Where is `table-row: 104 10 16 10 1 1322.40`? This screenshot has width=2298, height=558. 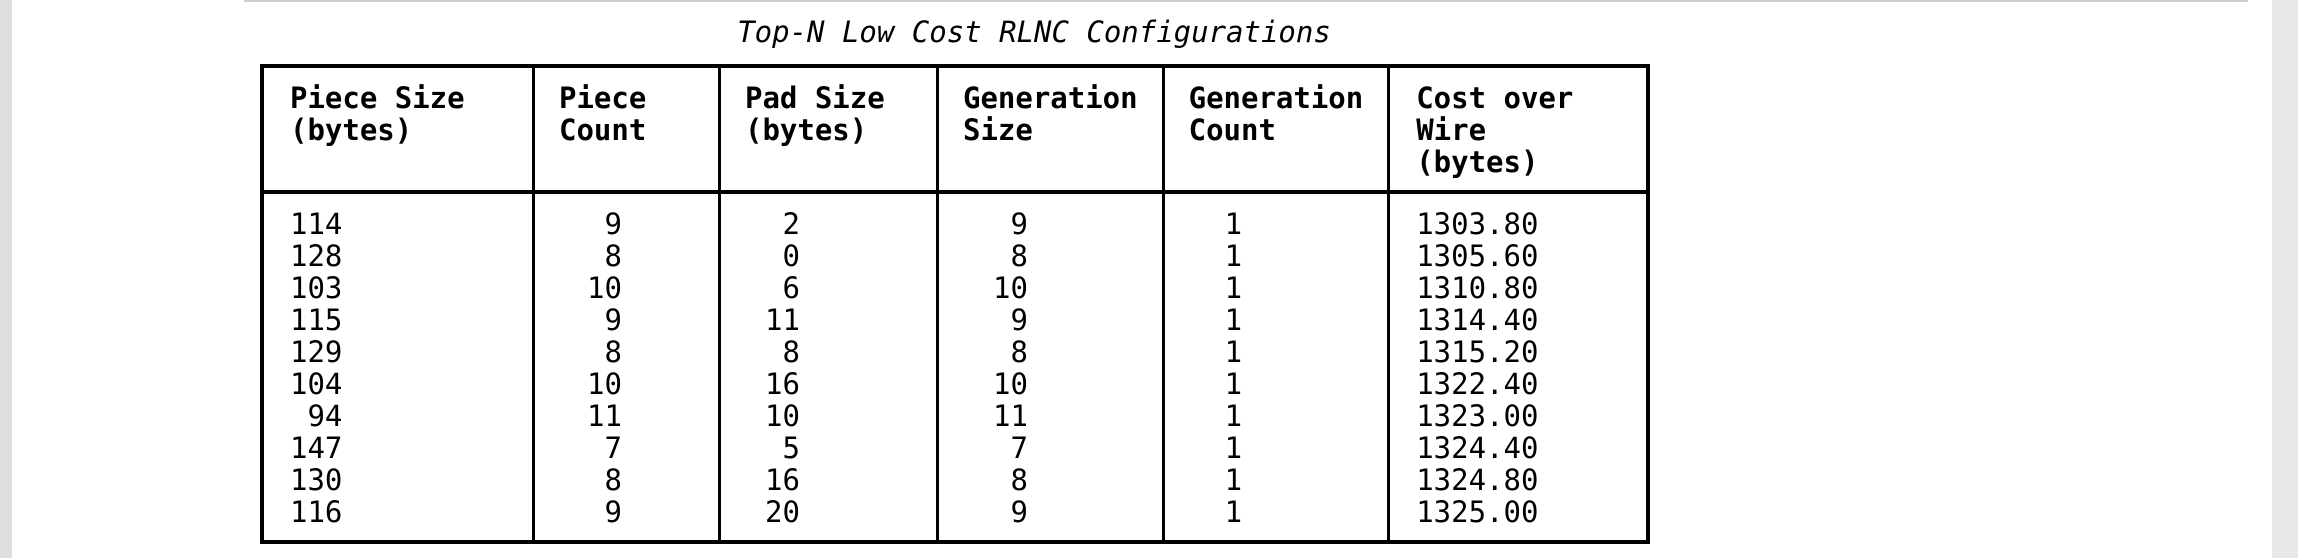
table-row: 104 10 16 10 1 1322.40 is located at coordinates (955, 384).